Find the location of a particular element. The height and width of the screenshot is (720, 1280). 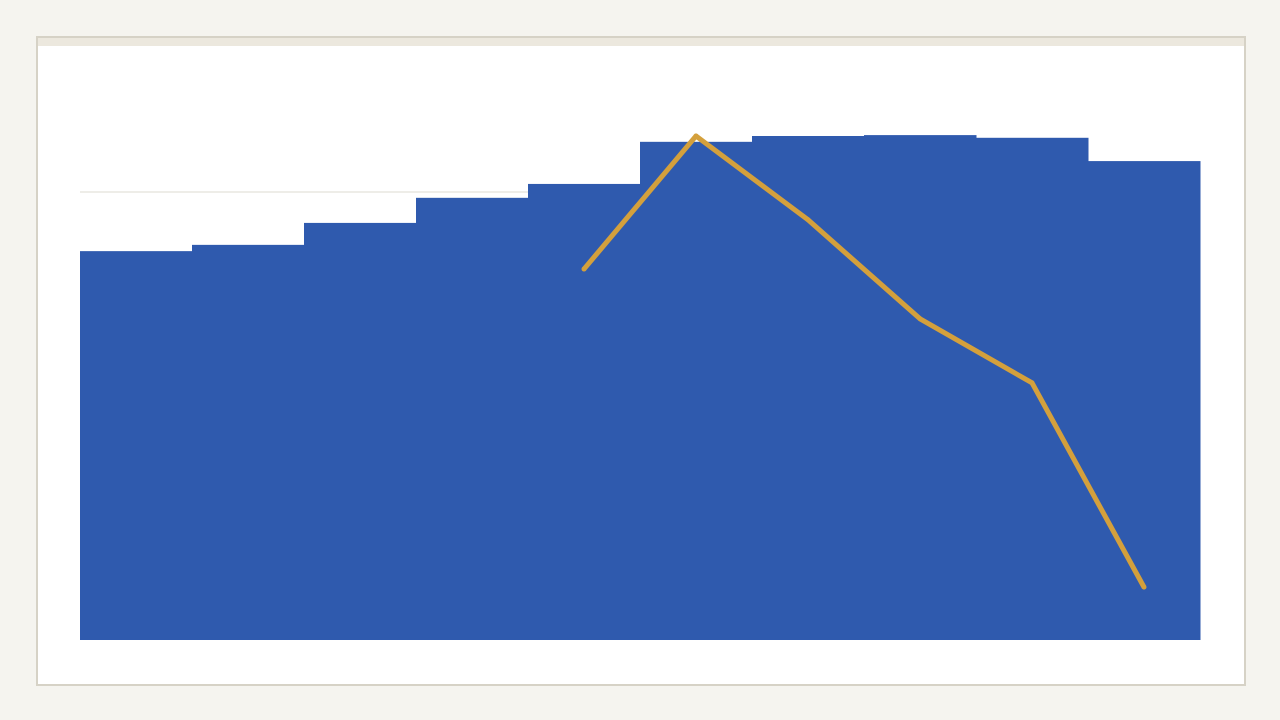

frame-header-bar is located at coordinates (641, 42).